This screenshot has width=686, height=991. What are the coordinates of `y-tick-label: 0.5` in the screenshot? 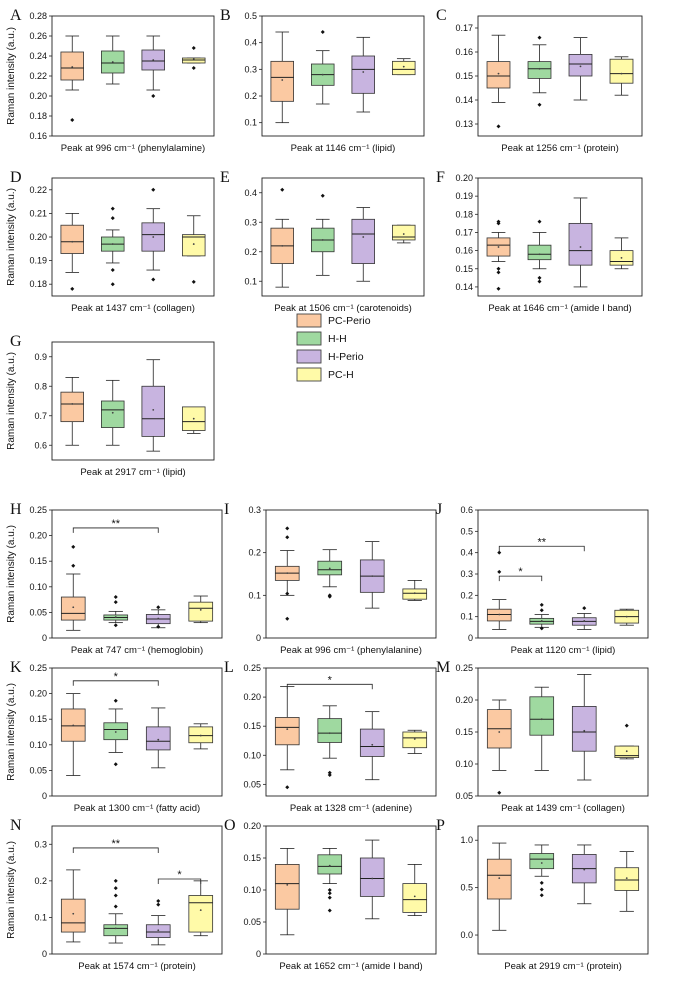 It's located at (466, 888).